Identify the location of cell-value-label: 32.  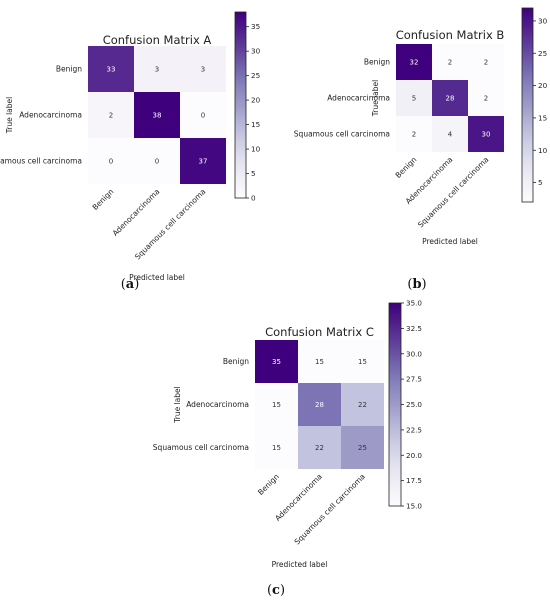
(414, 63).